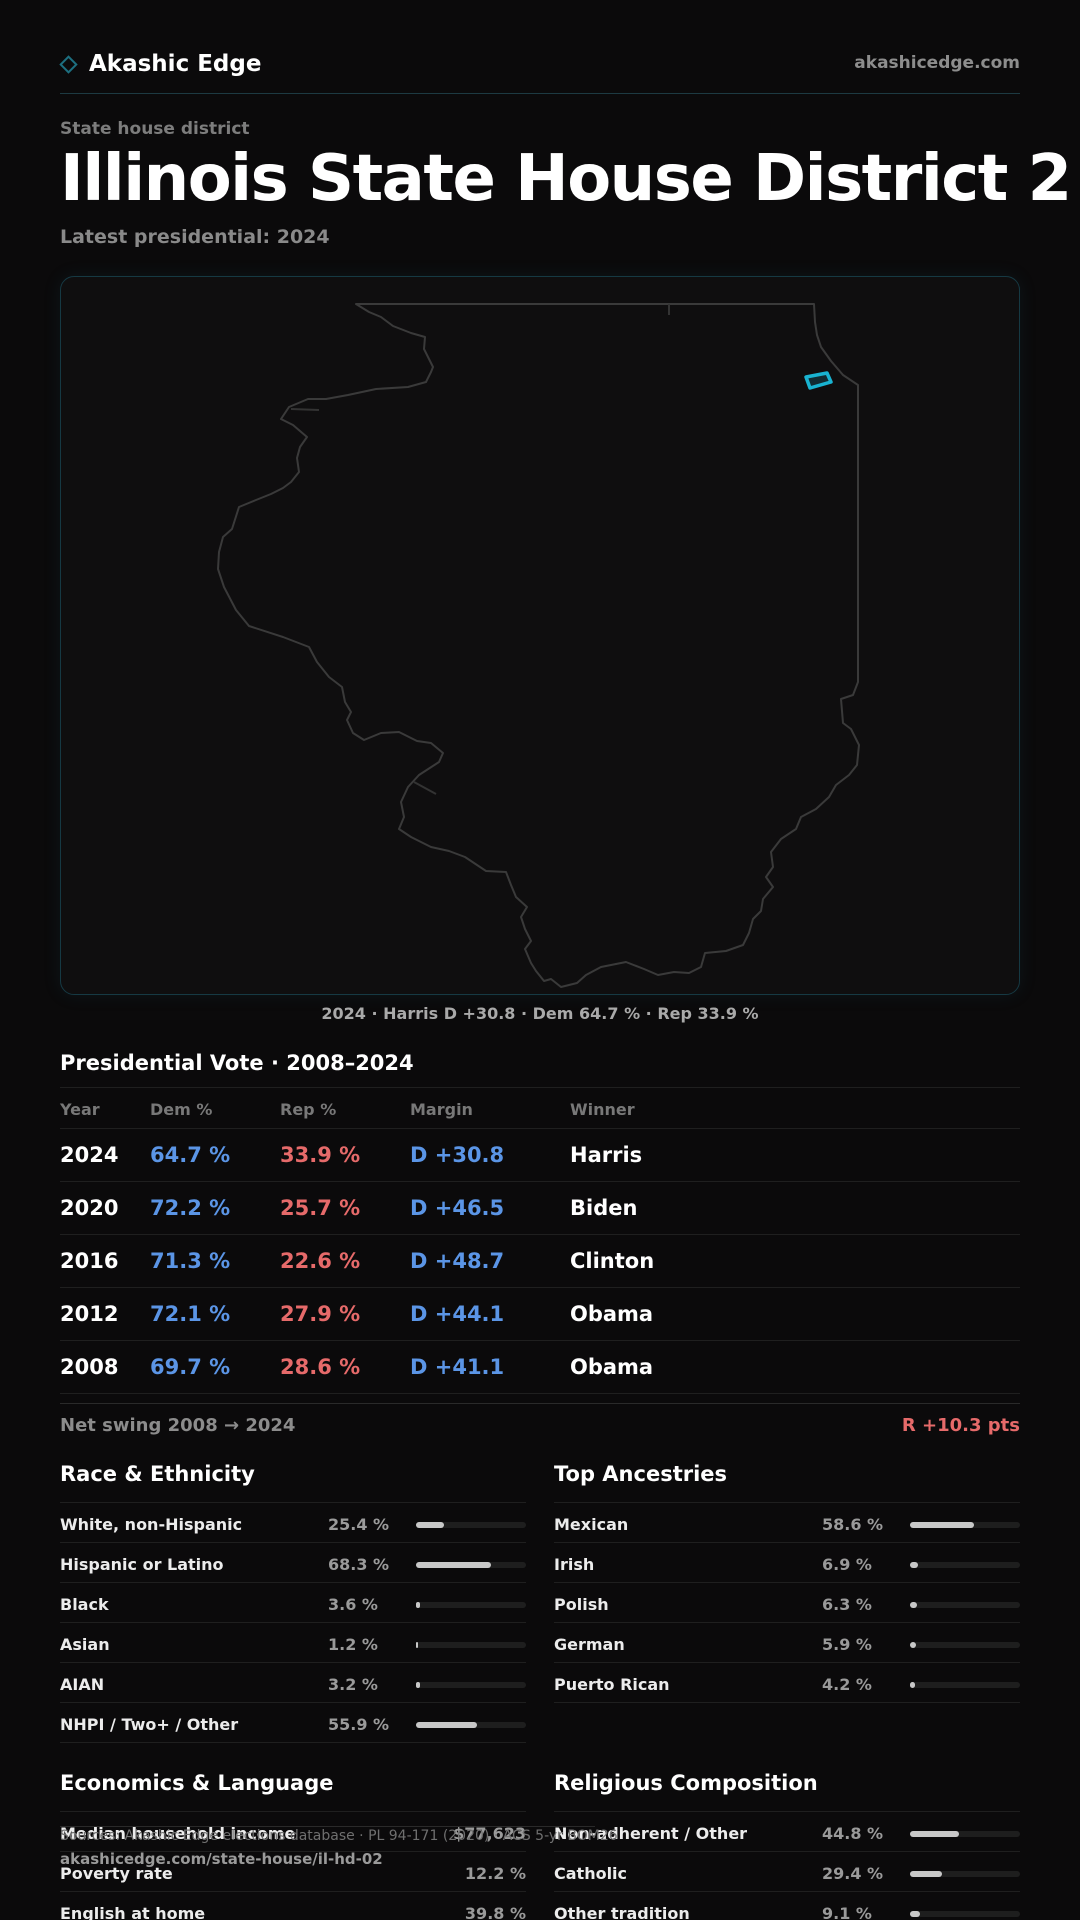 This screenshot has width=1080, height=1920. I want to click on stat-value: 58.6 %, so click(853, 1524).